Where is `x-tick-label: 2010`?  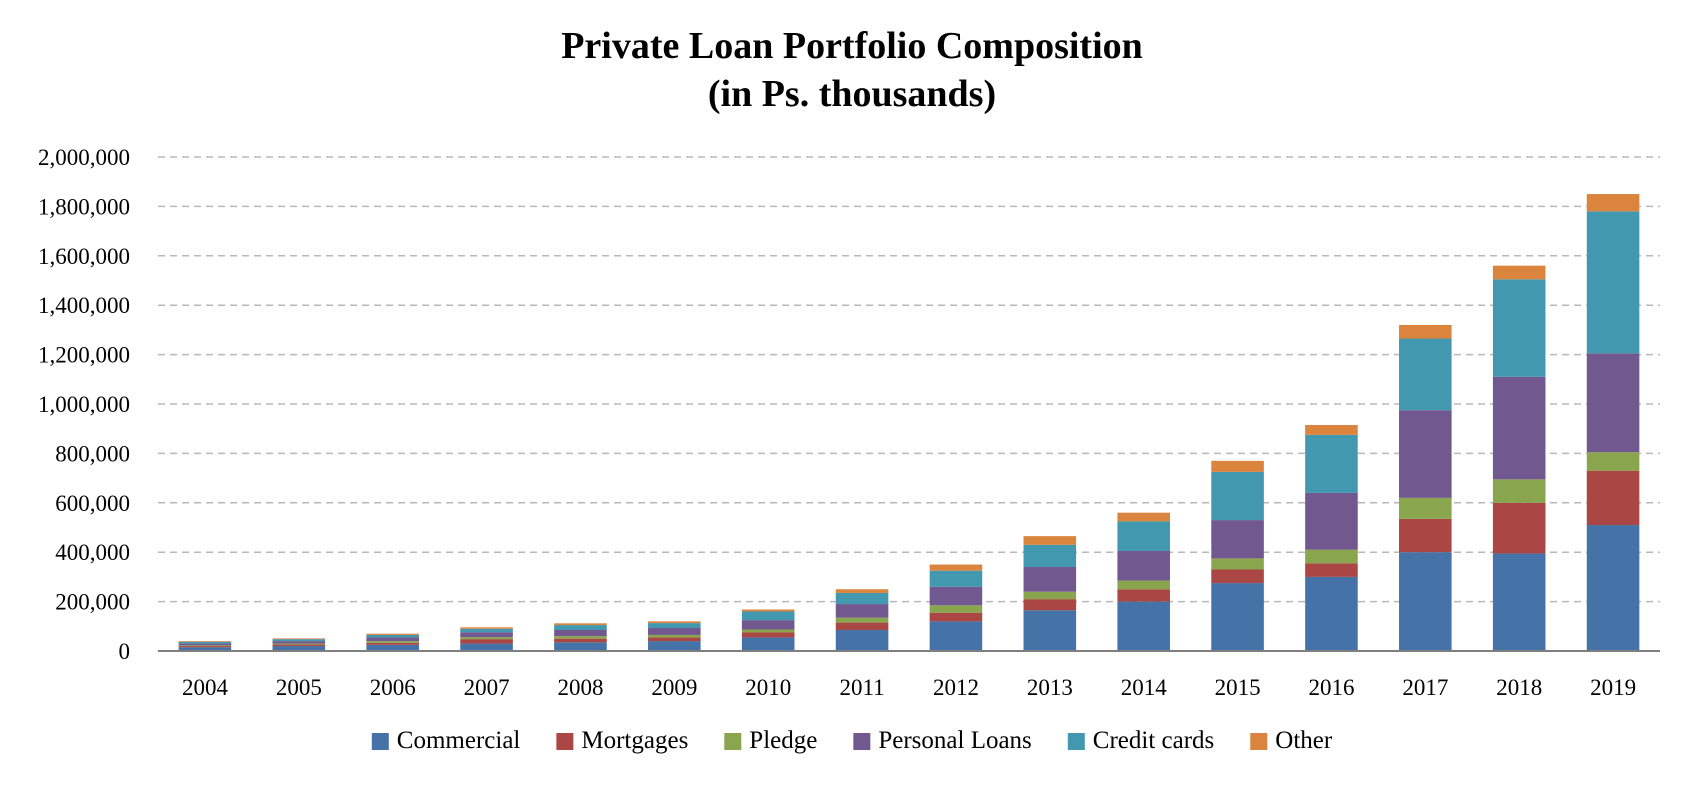
x-tick-label: 2010 is located at coordinates (768, 687).